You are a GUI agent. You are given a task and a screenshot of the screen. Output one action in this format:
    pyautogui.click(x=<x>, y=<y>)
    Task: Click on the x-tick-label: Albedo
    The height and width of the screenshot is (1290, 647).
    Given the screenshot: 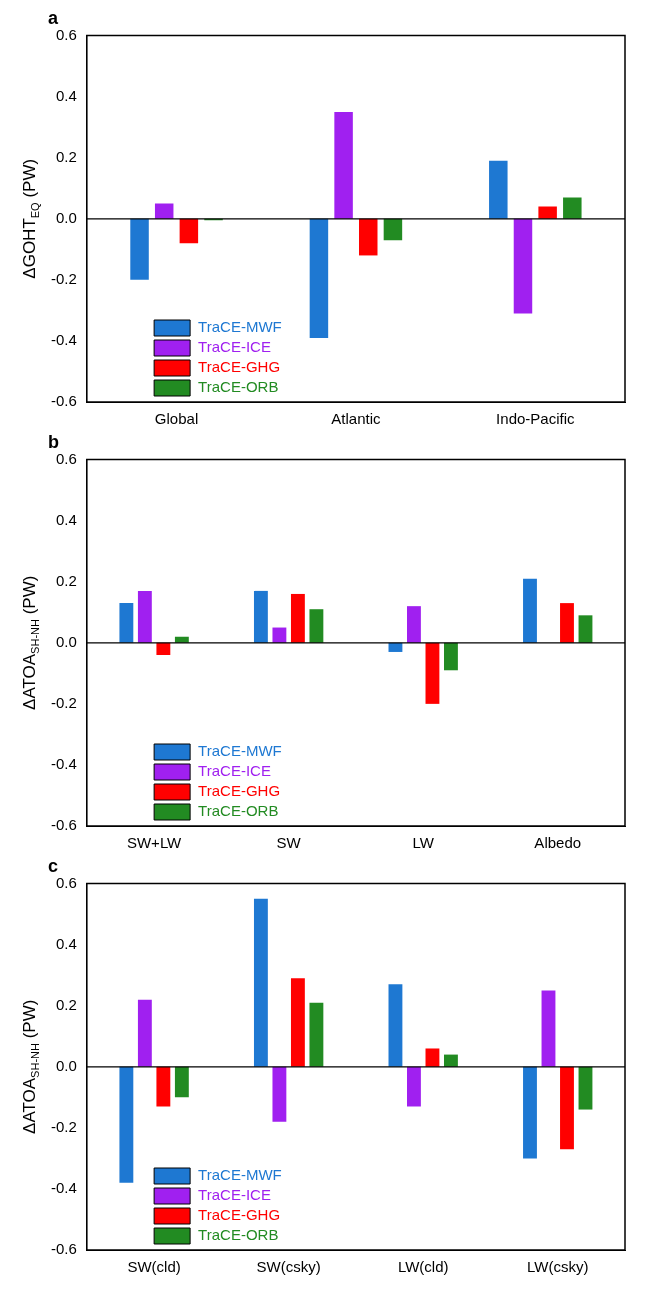 What is the action you would take?
    pyautogui.click(x=558, y=843)
    